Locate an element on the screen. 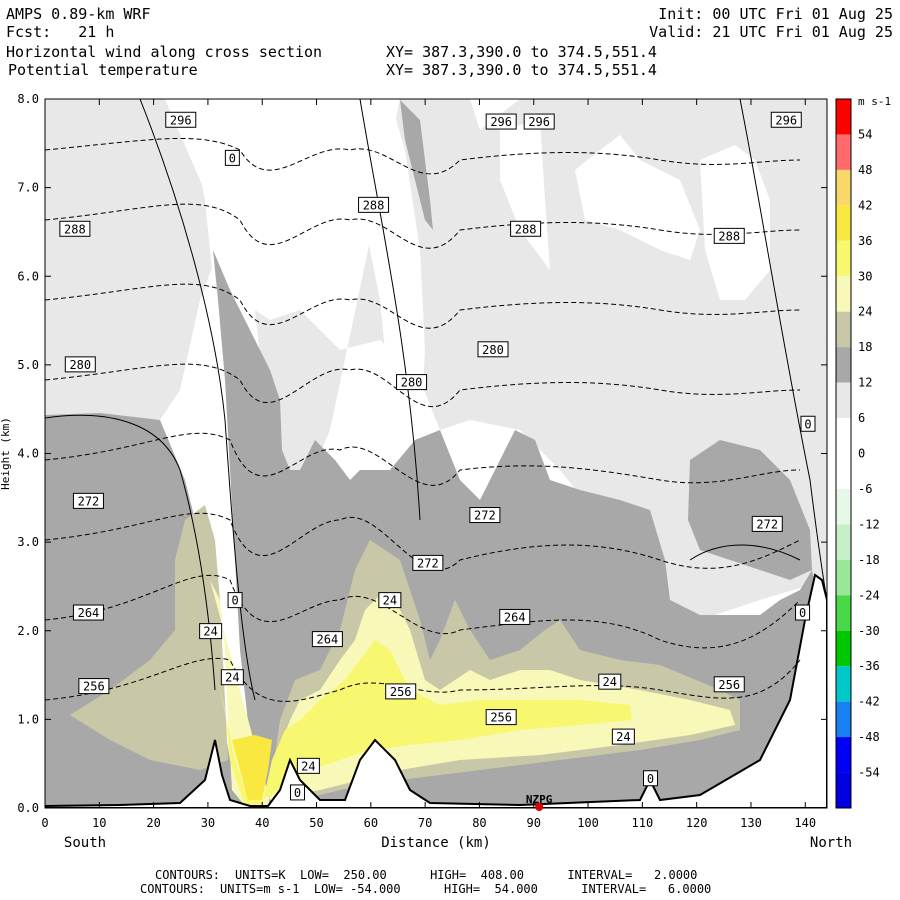  x-tick-label: 40 is located at coordinates (262, 823).